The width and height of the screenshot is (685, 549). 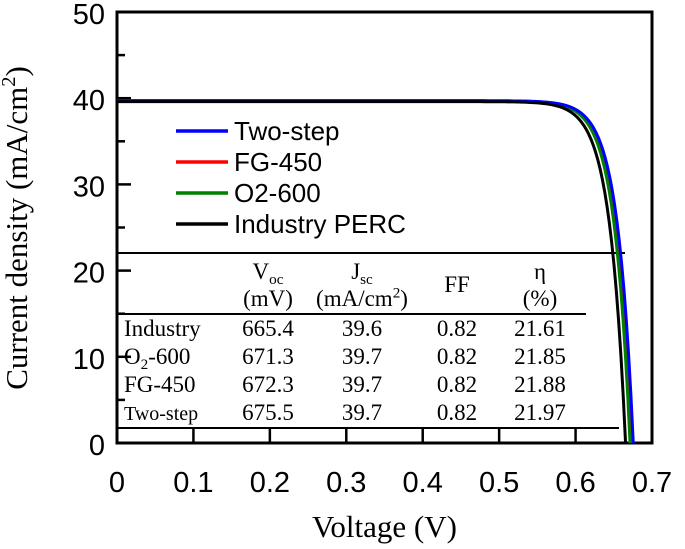 I want to click on table-header-units: (%), so click(x=540, y=298).